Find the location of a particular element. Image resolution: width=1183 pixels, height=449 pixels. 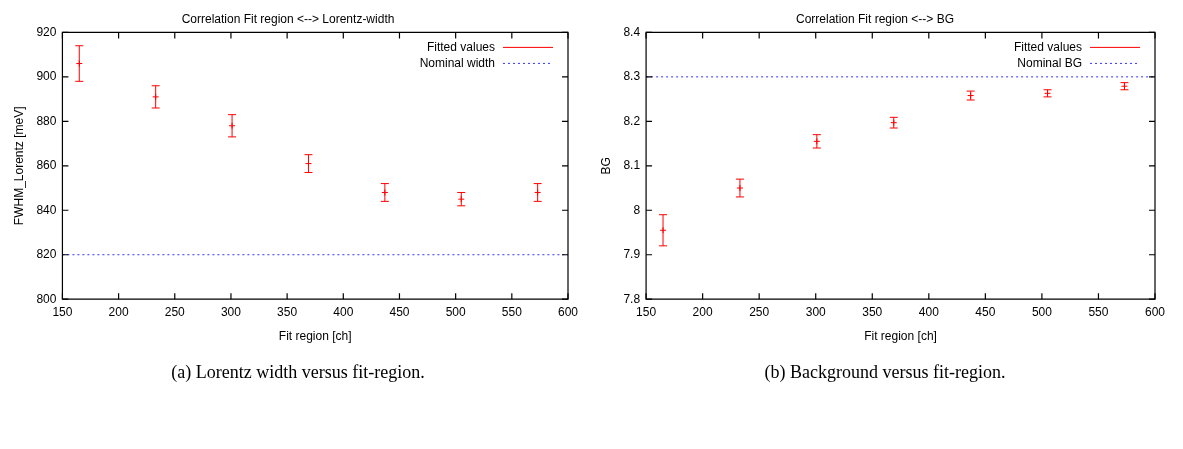

y-tick-label: 8 is located at coordinates (637, 209).